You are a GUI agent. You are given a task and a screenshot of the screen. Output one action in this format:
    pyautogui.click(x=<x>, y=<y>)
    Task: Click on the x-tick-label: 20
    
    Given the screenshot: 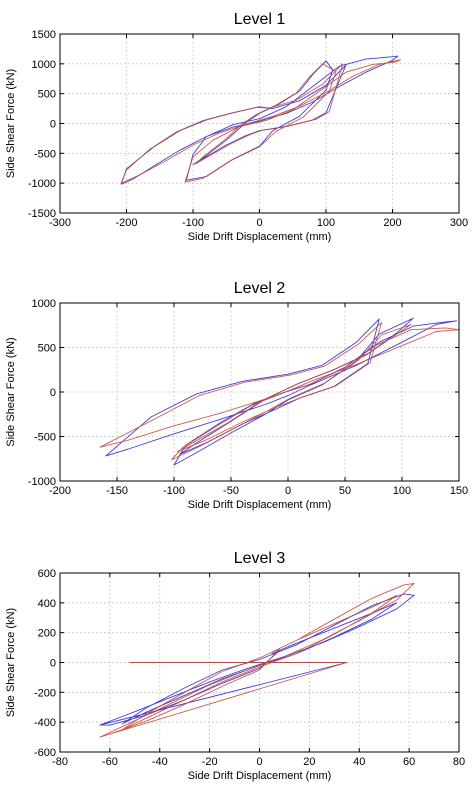 What is the action you would take?
    pyautogui.click(x=309, y=762)
    